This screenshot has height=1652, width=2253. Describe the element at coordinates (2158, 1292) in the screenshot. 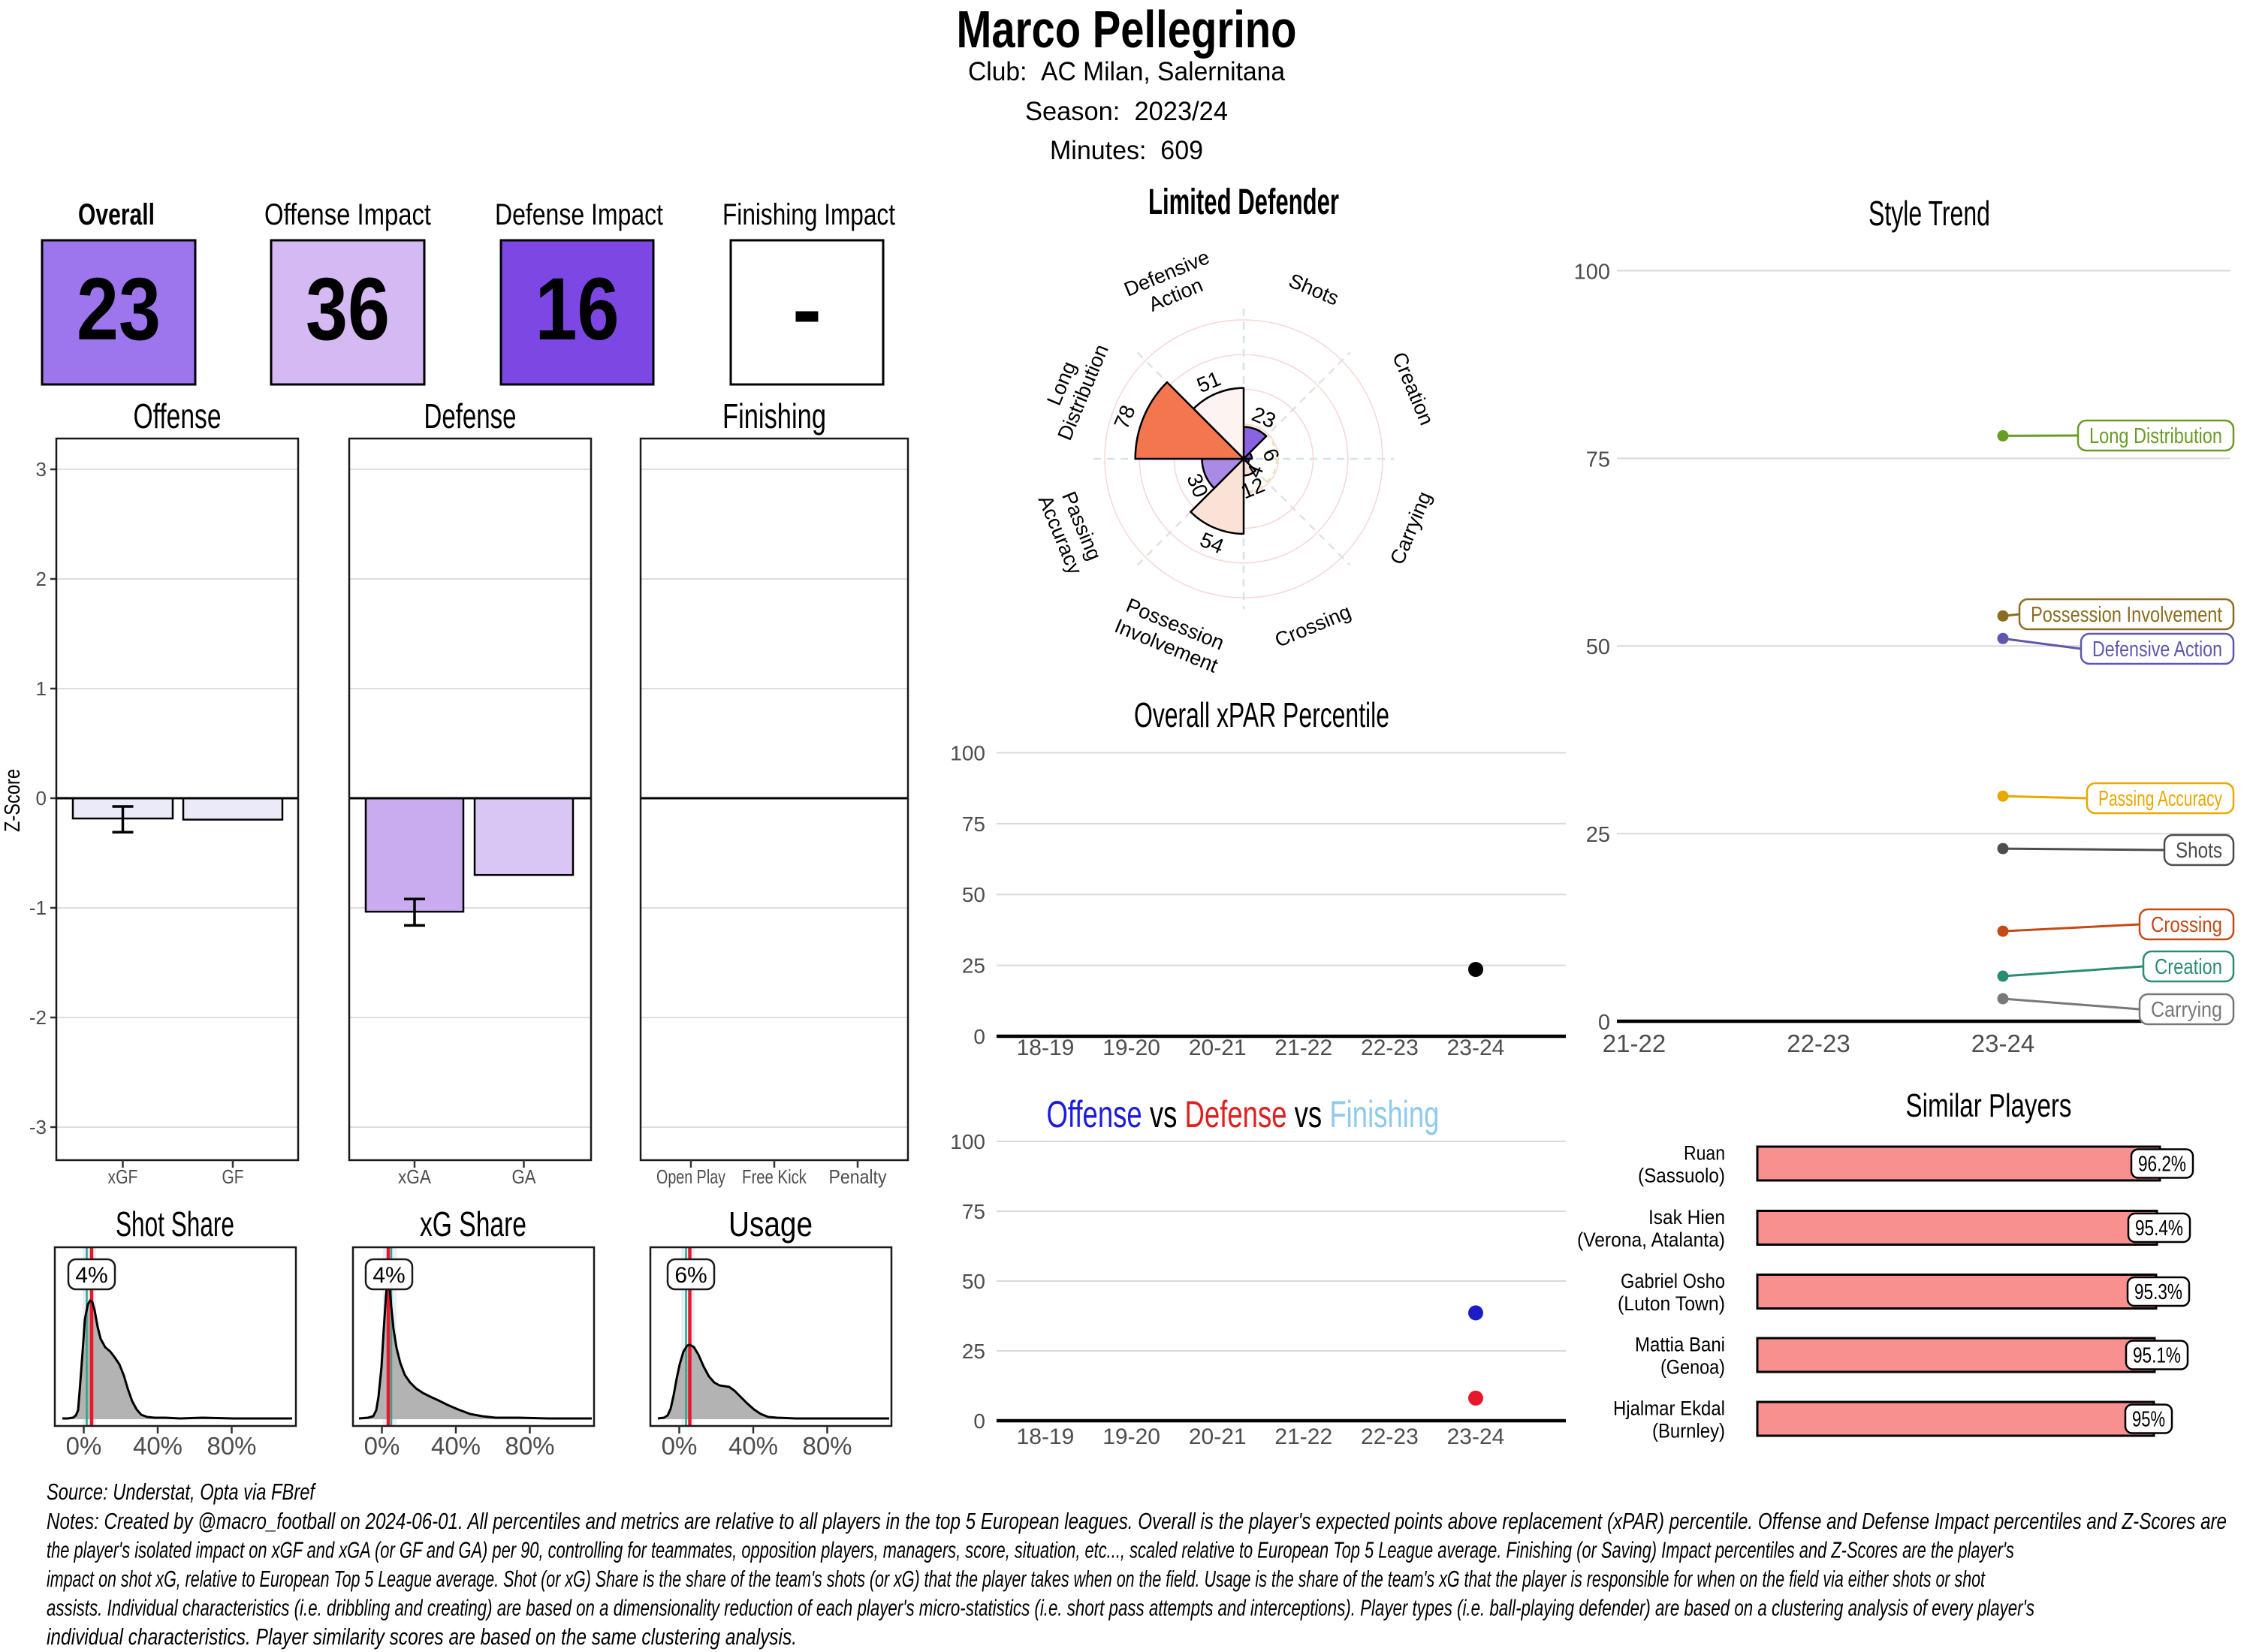

I see `svg-text: 95.3%` at that location.